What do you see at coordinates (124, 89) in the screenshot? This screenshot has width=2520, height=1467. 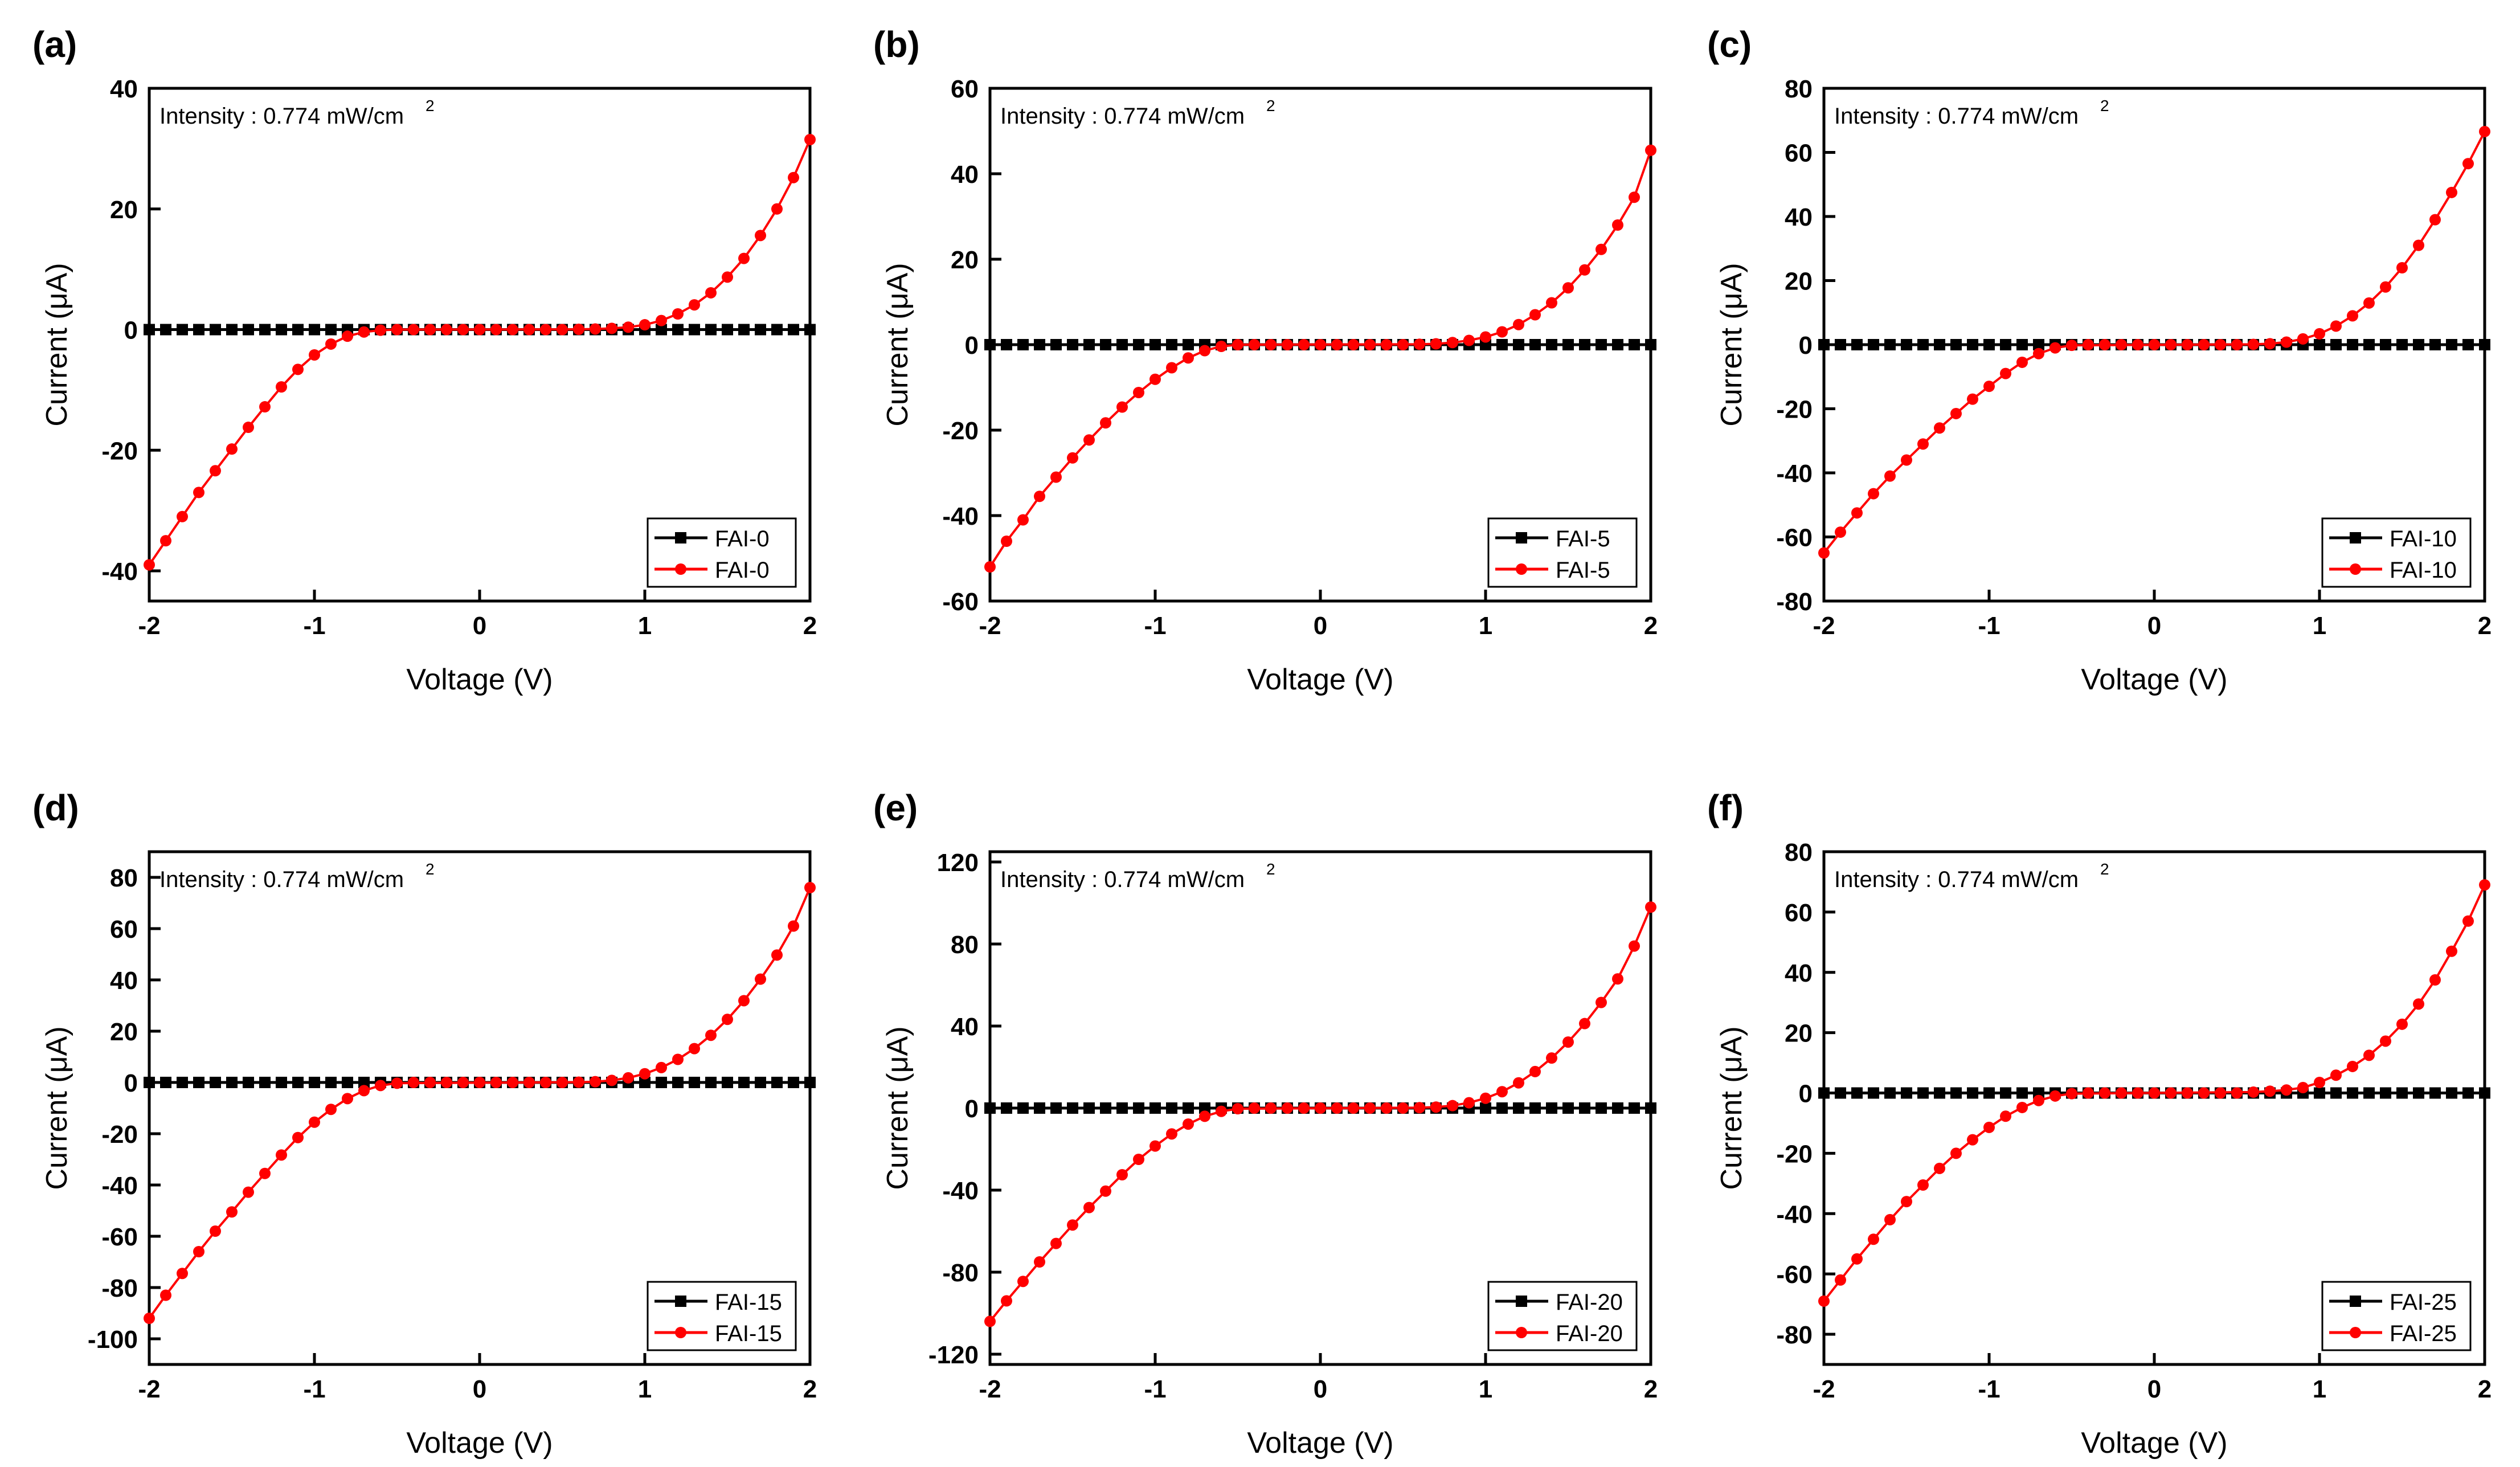 I see `y-tick-label: 40` at bounding box center [124, 89].